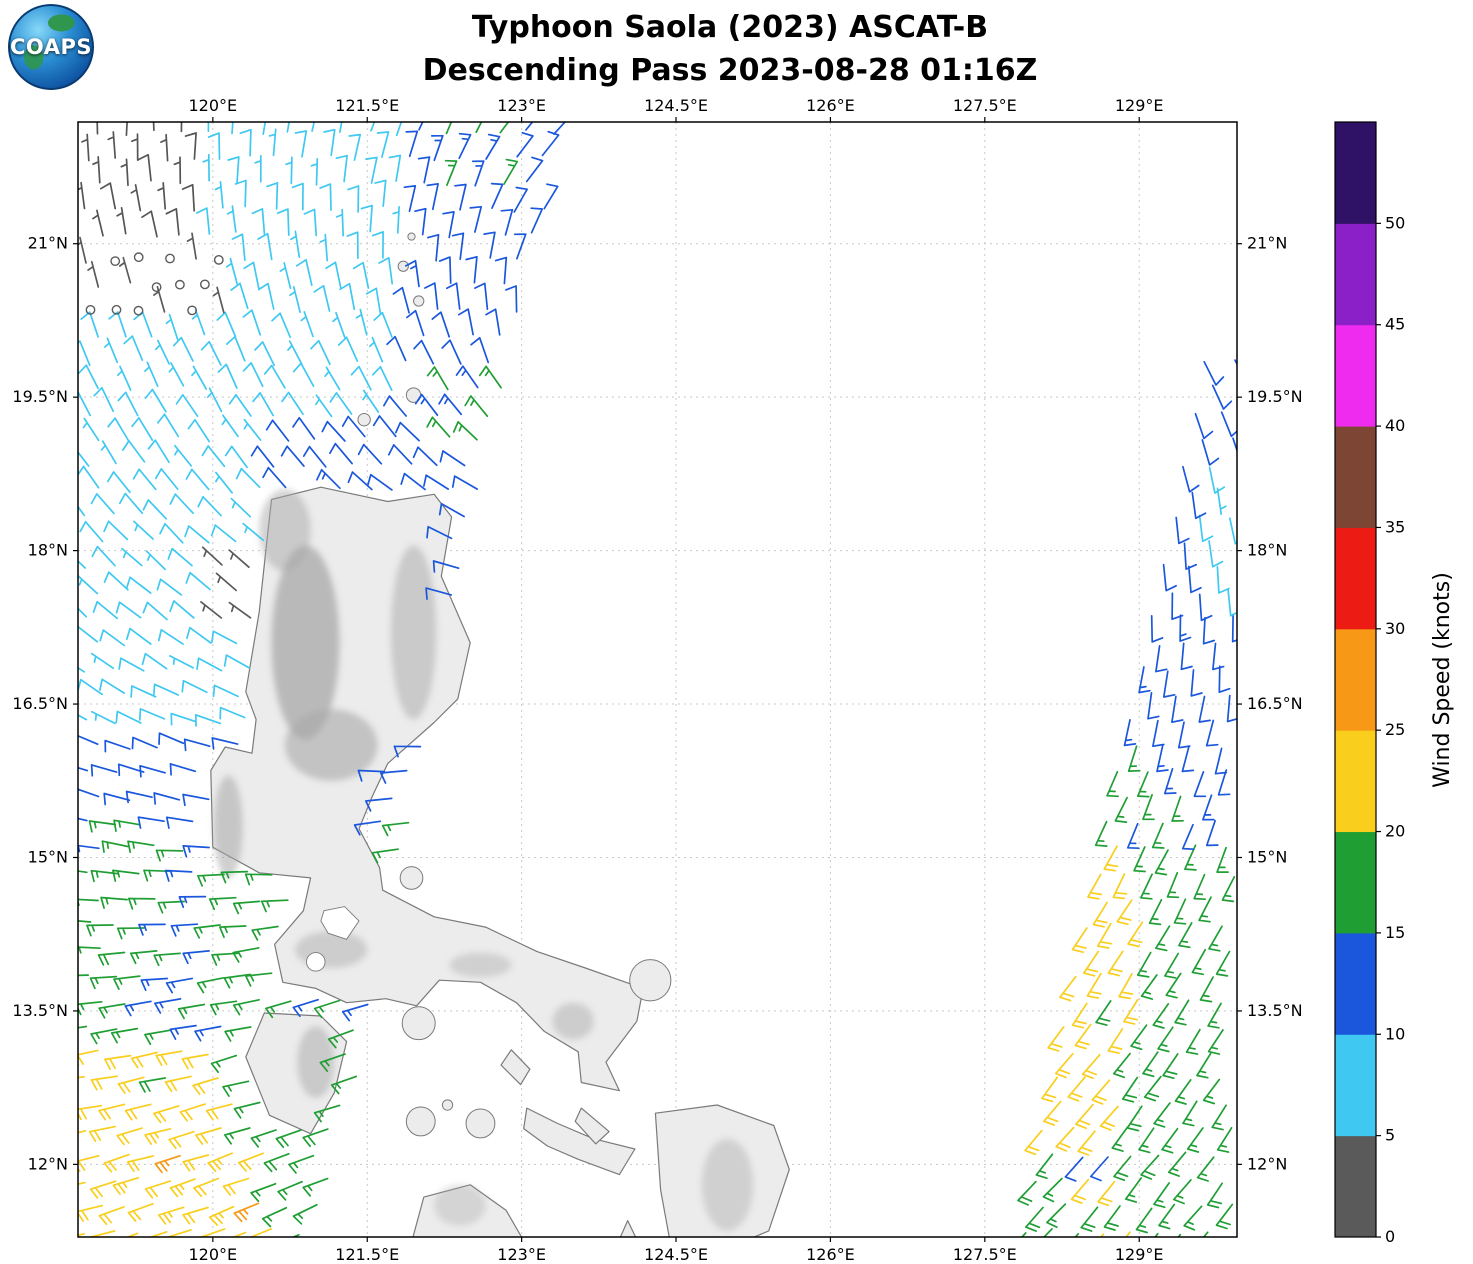  I want to click on x-tick-label-bottom: 124.5°E, so click(676, 1254).